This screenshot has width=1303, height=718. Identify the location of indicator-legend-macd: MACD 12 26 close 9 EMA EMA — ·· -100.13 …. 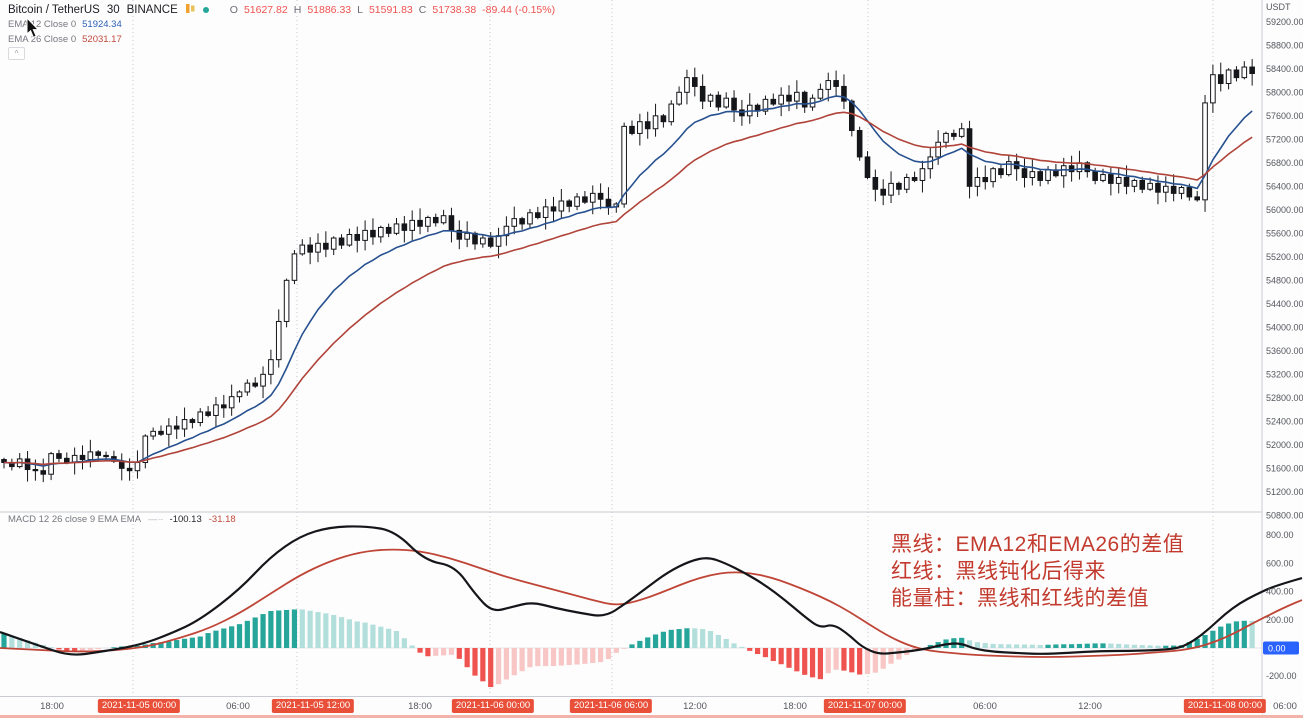
(122, 519).